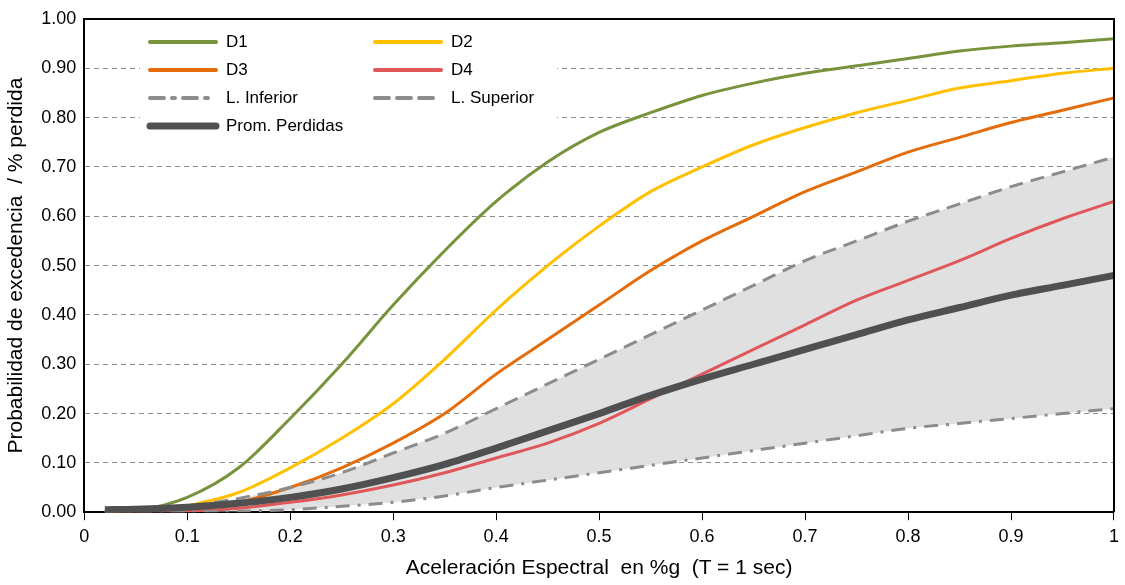 The width and height of the screenshot is (1125, 585). What do you see at coordinates (805, 535) in the screenshot?
I see `x-tick-label: 0.7` at bounding box center [805, 535].